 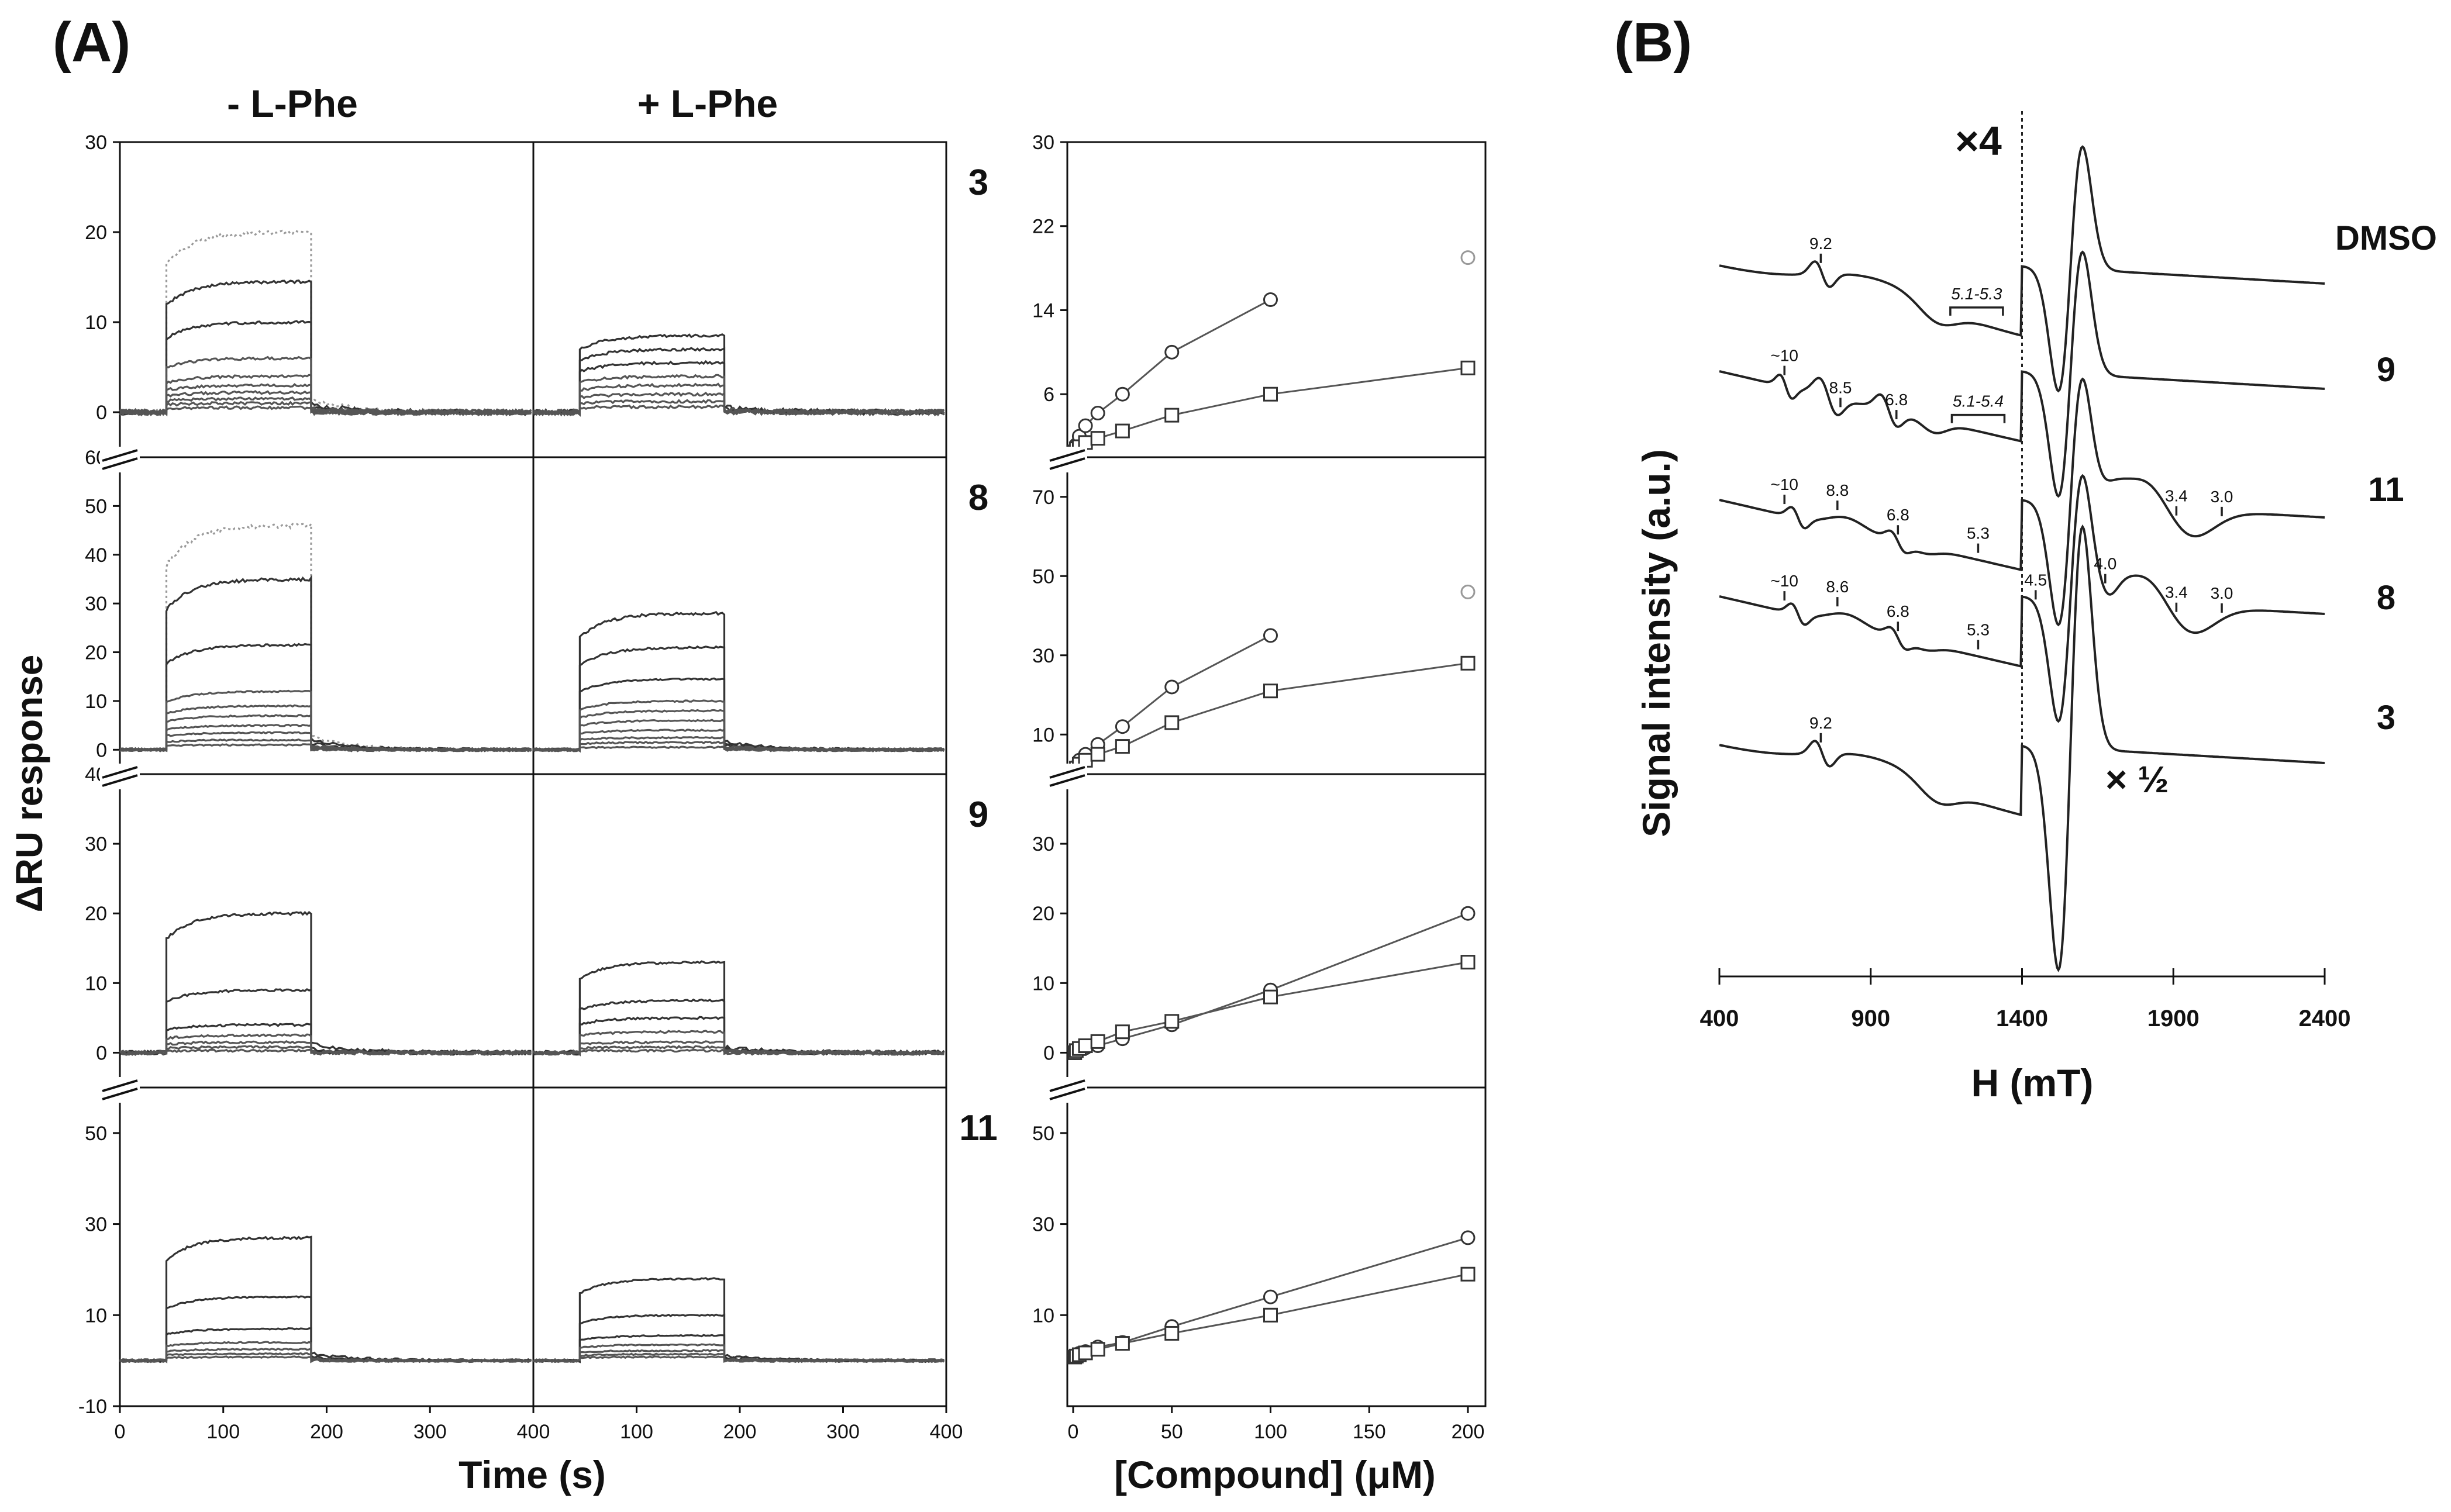 What do you see at coordinates (1073, 1432) in the screenshot?
I see `dose-xtick-label: 0` at bounding box center [1073, 1432].